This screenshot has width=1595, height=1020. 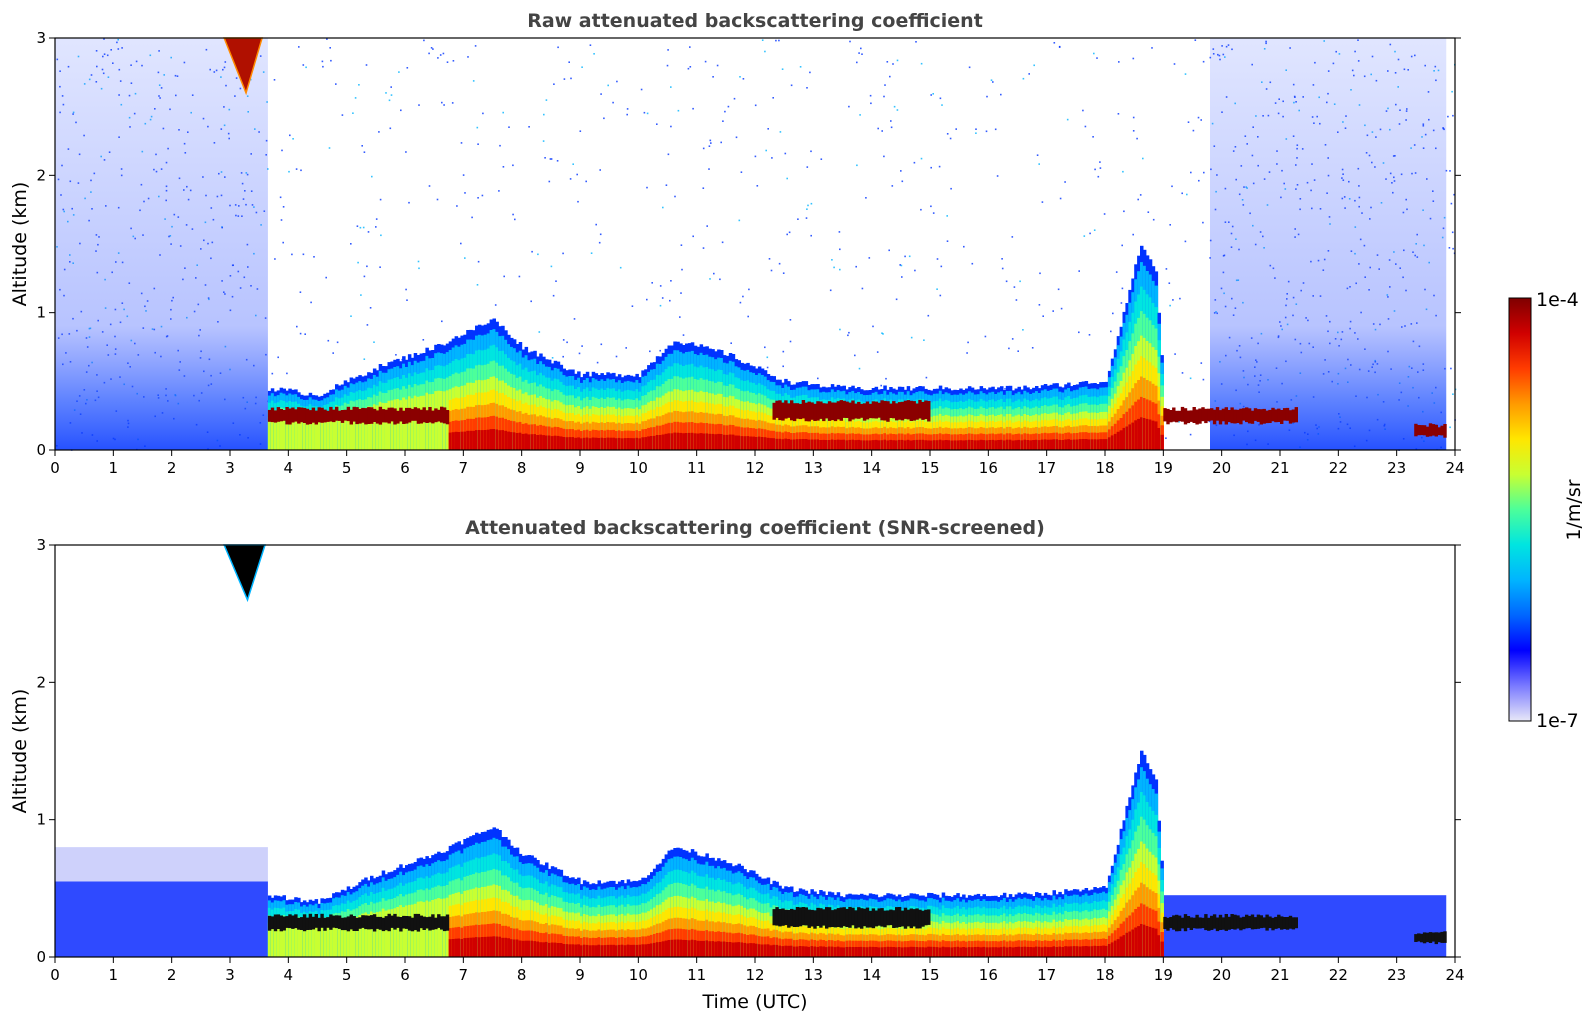 I want to click on night-haze-right, so click(x=1328, y=244).